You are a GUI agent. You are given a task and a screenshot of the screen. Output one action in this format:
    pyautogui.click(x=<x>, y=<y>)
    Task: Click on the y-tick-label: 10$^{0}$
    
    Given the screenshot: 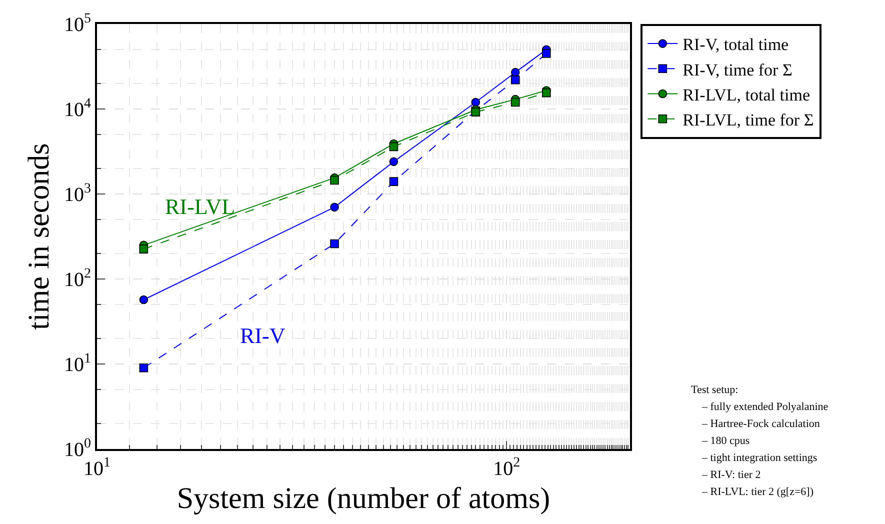 What is the action you would take?
    pyautogui.click(x=77, y=448)
    